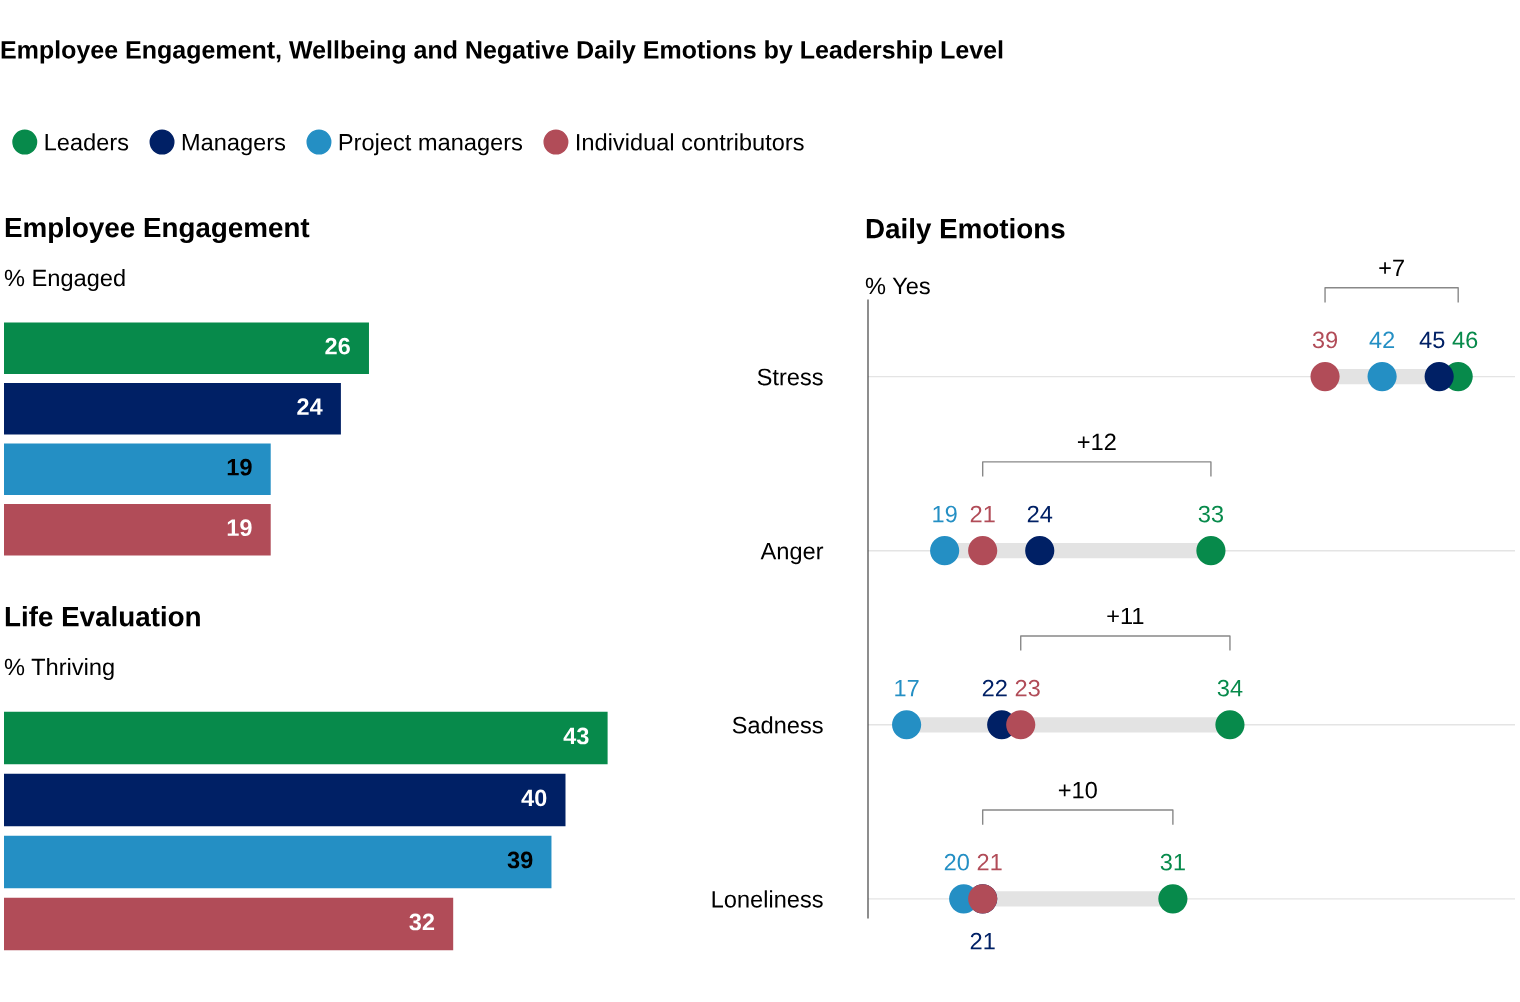 This screenshot has width=1520, height=1002. I want to click on text: % Engaged, so click(64, 280).